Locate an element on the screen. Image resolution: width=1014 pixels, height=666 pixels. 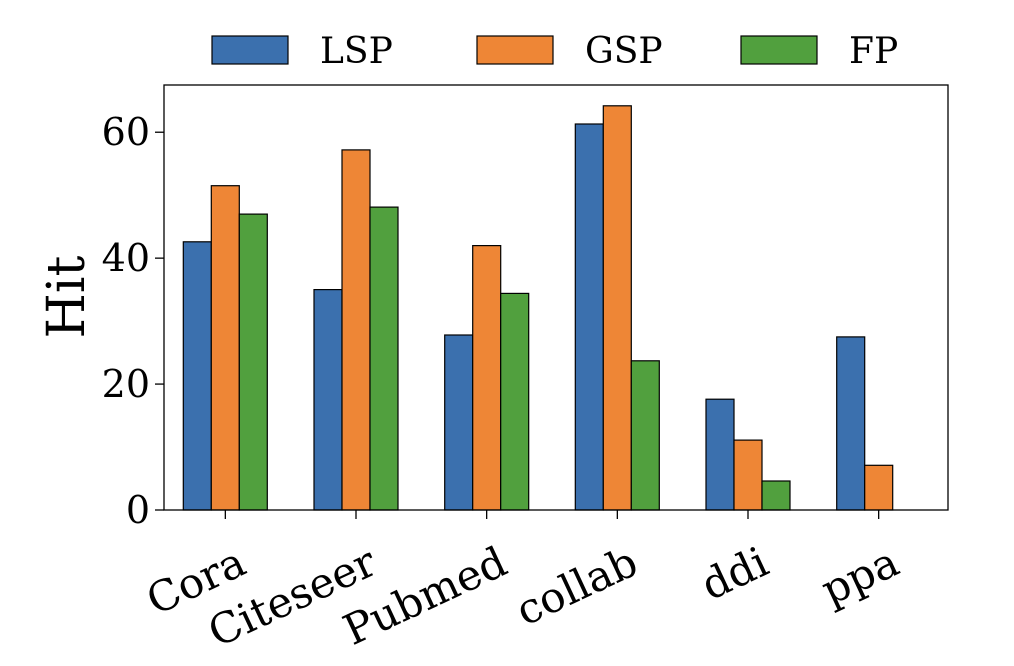
legend-label-lsp: LSP is located at coordinates (356, 51).